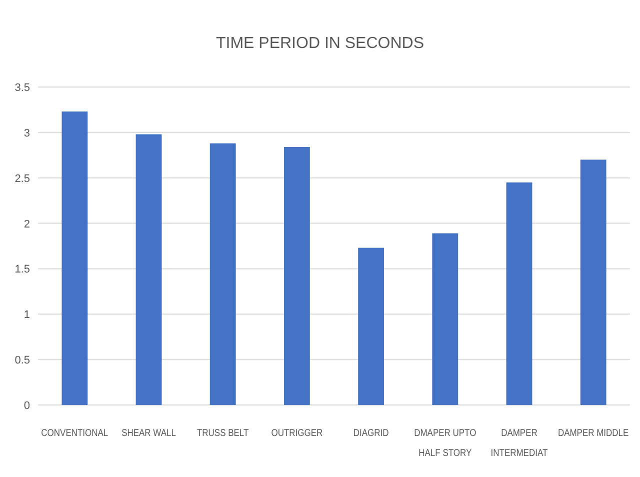 The image size is (640, 477). What do you see at coordinates (22, 88) in the screenshot?
I see `y-tick-label: 3.5` at bounding box center [22, 88].